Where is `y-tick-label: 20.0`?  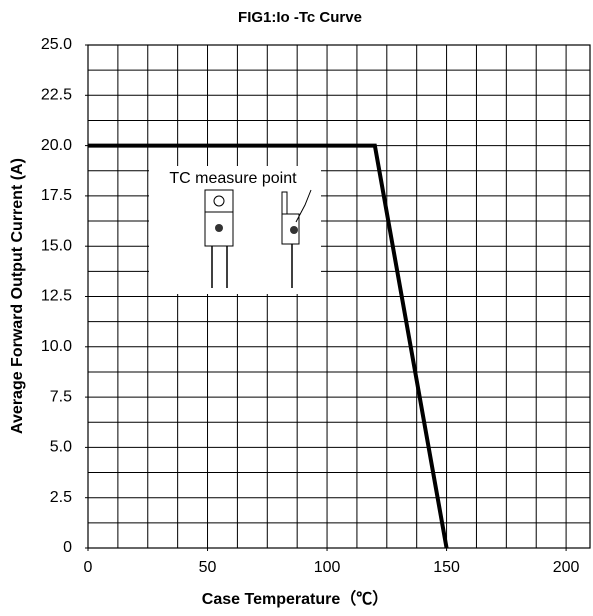
y-tick-label: 20.0 is located at coordinates (56, 145).